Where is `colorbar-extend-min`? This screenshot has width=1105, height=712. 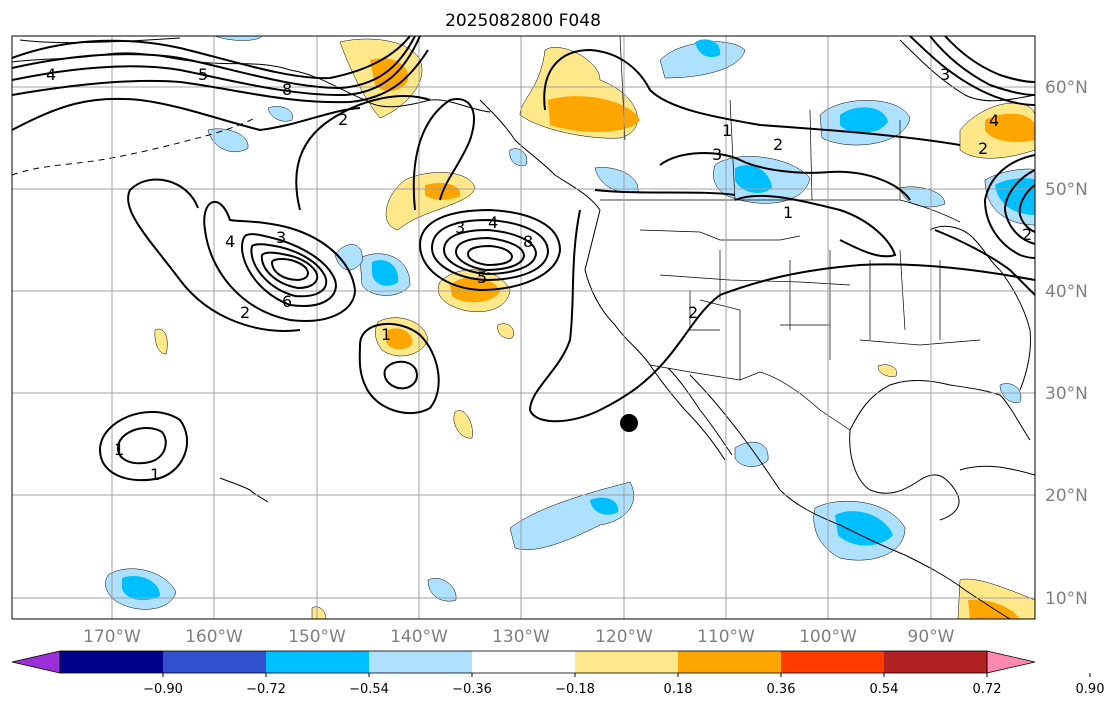 colorbar-extend-min is located at coordinates (36, 662).